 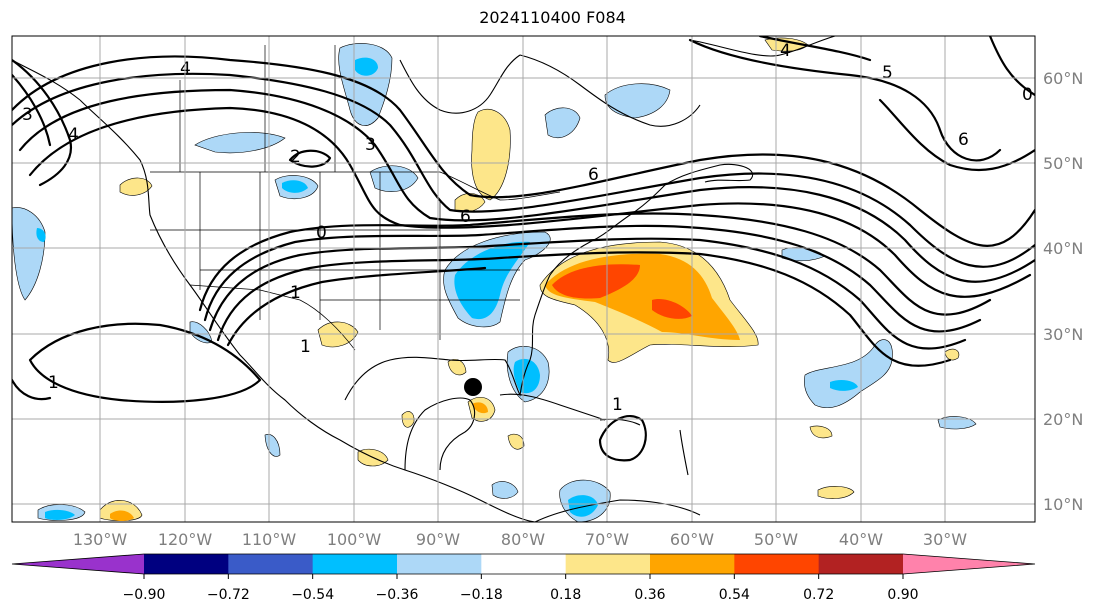 I want to click on longitude-label: 40°W, so click(x=861, y=539).